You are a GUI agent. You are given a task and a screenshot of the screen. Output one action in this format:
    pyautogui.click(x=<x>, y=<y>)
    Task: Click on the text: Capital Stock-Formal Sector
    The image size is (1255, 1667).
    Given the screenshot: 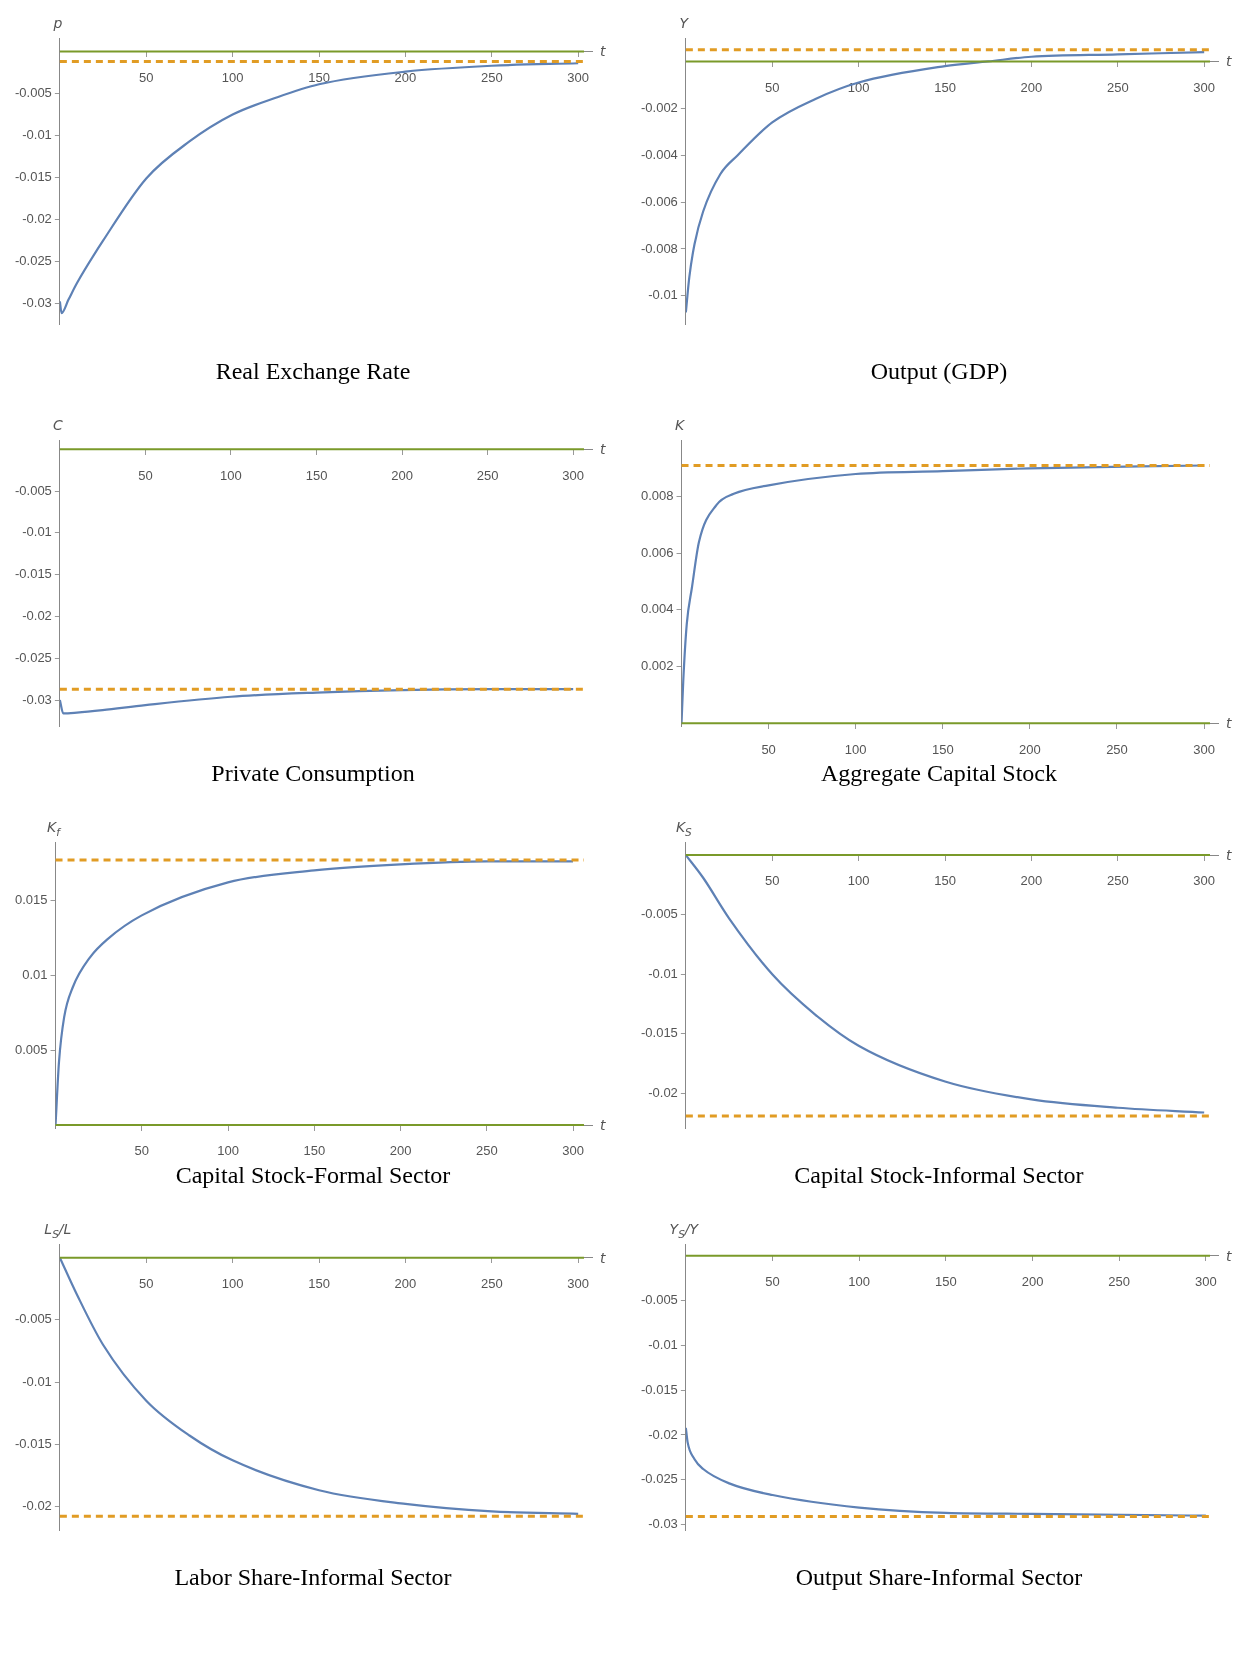 What is the action you would take?
    pyautogui.click(x=313, y=1176)
    